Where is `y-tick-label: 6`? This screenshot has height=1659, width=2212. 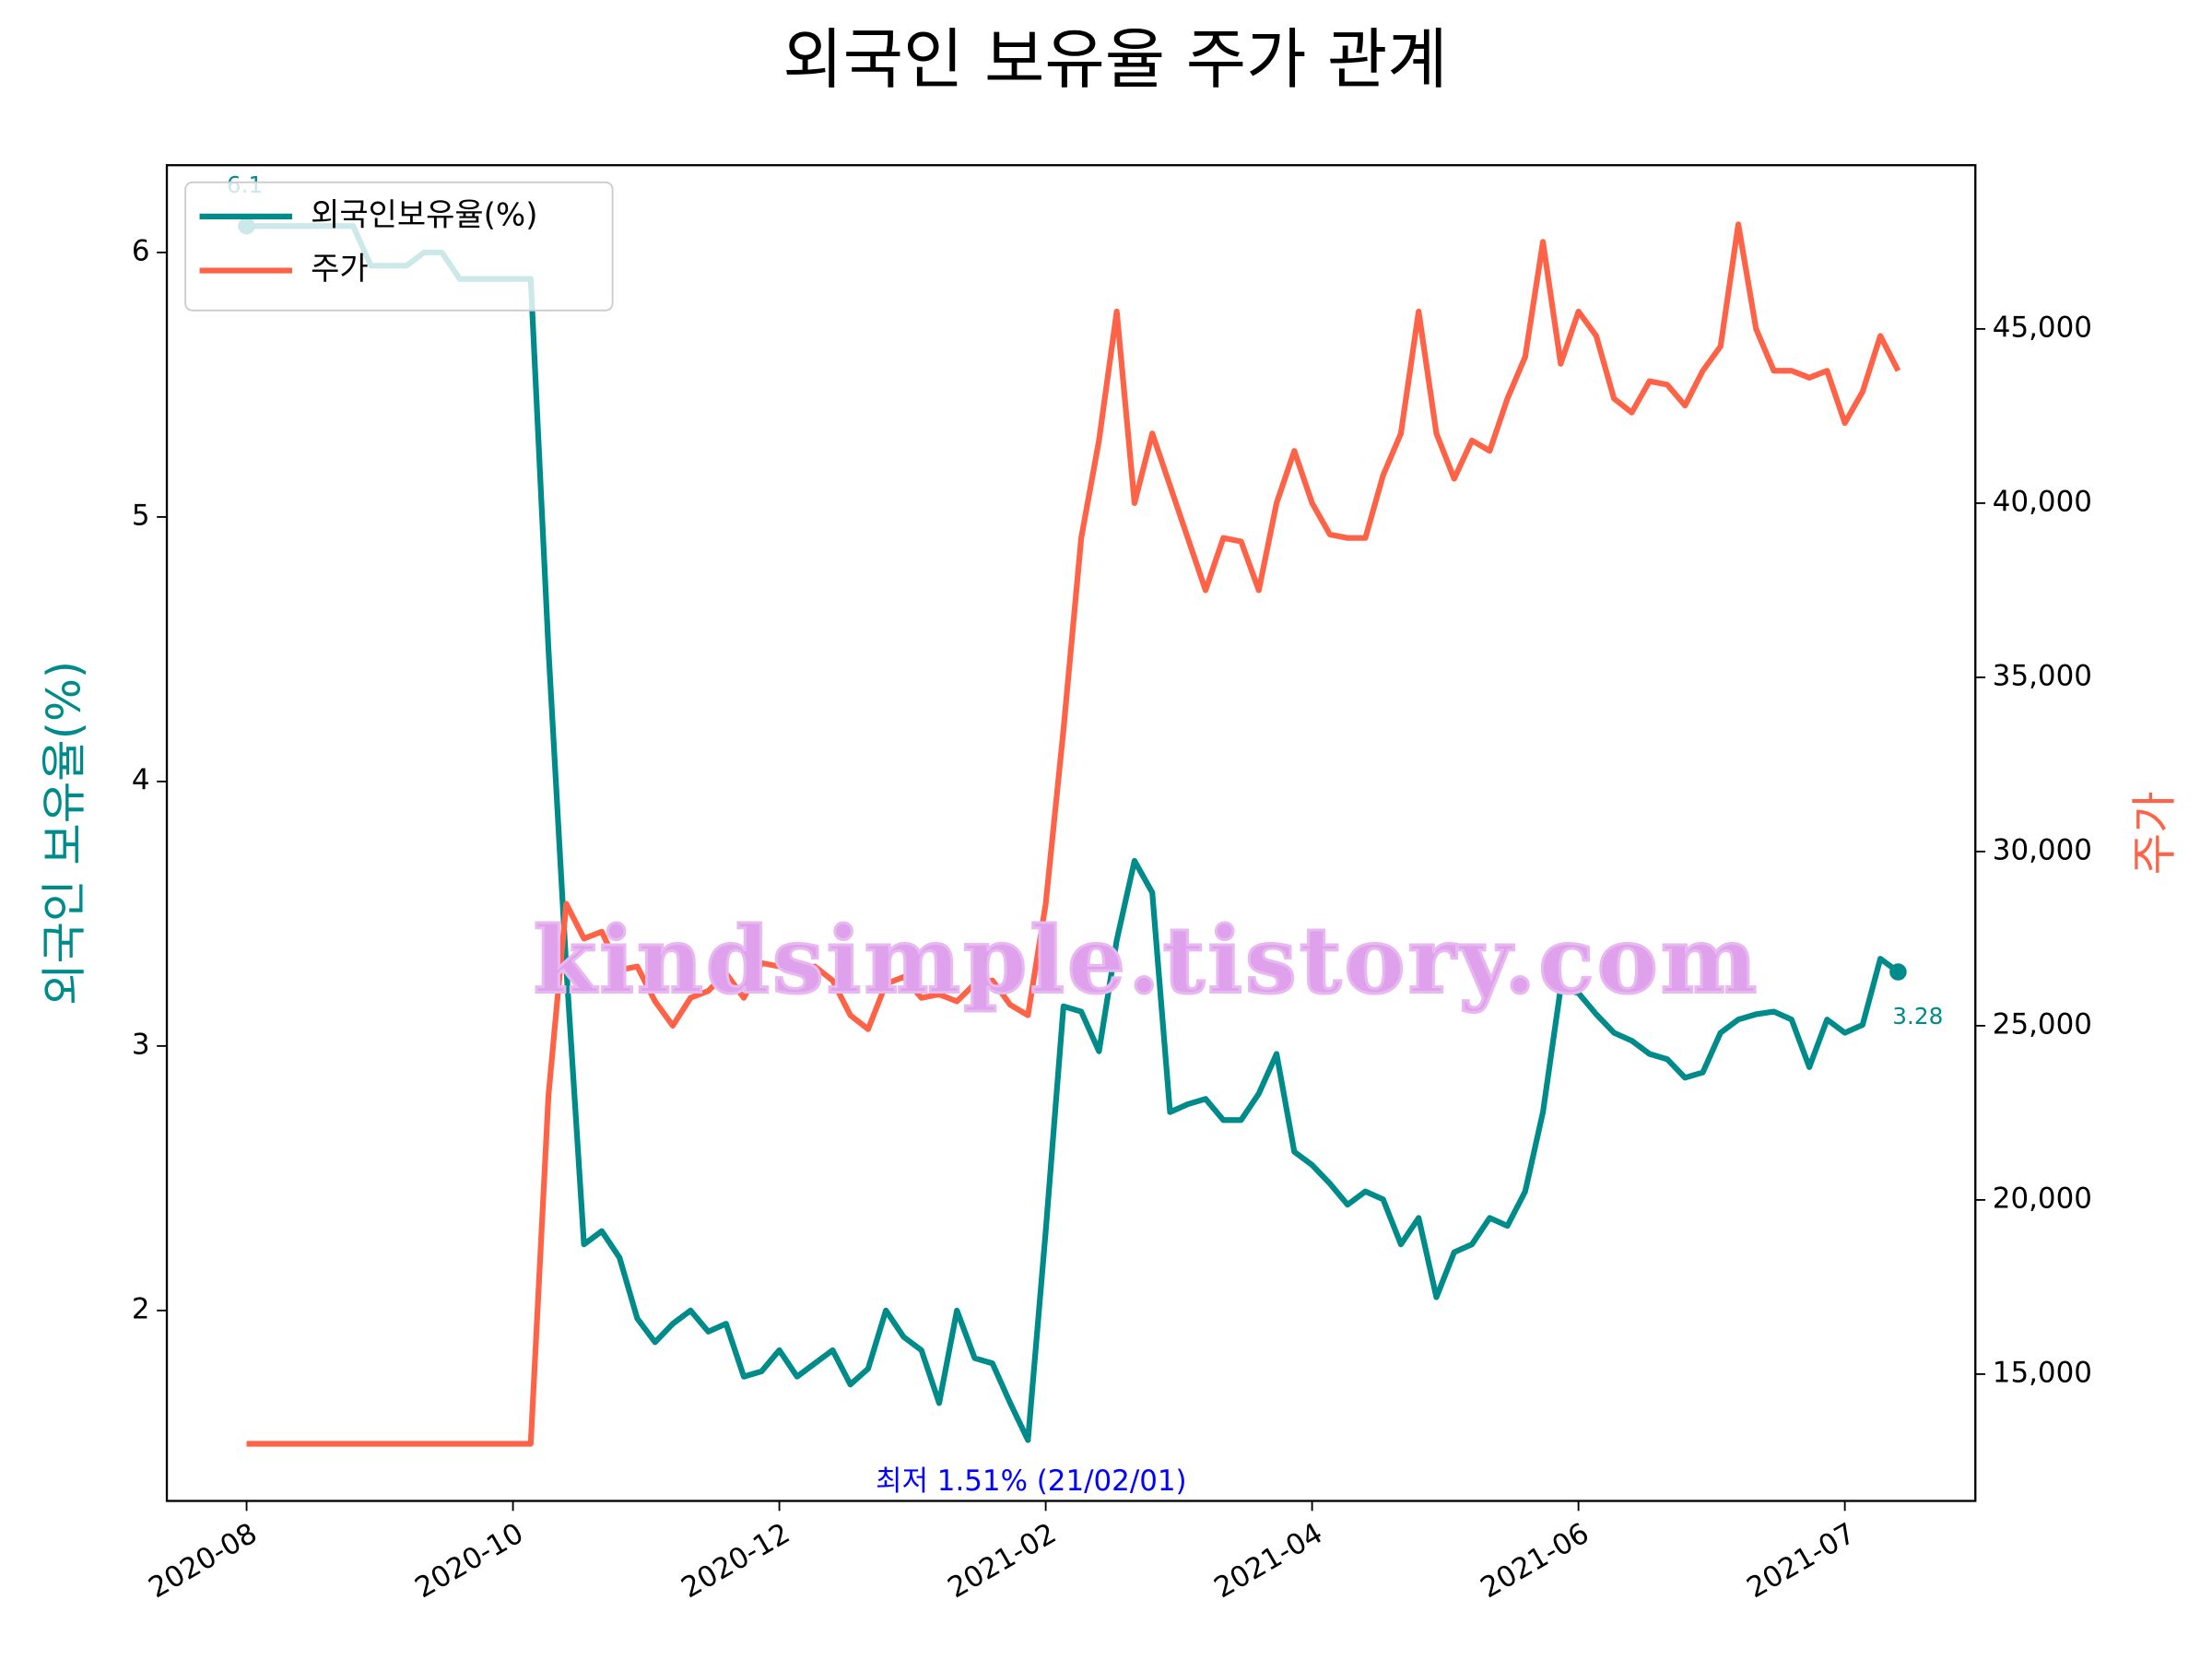
y-tick-label: 6 is located at coordinates (141, 250).